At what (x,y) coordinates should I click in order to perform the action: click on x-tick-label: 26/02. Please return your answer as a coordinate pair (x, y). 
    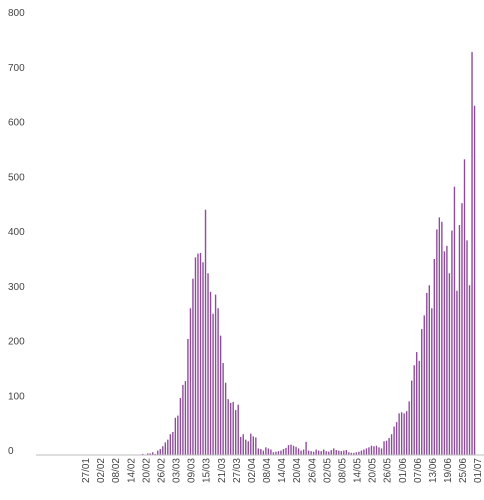
    Looking at the image, I should click on (161, 470).